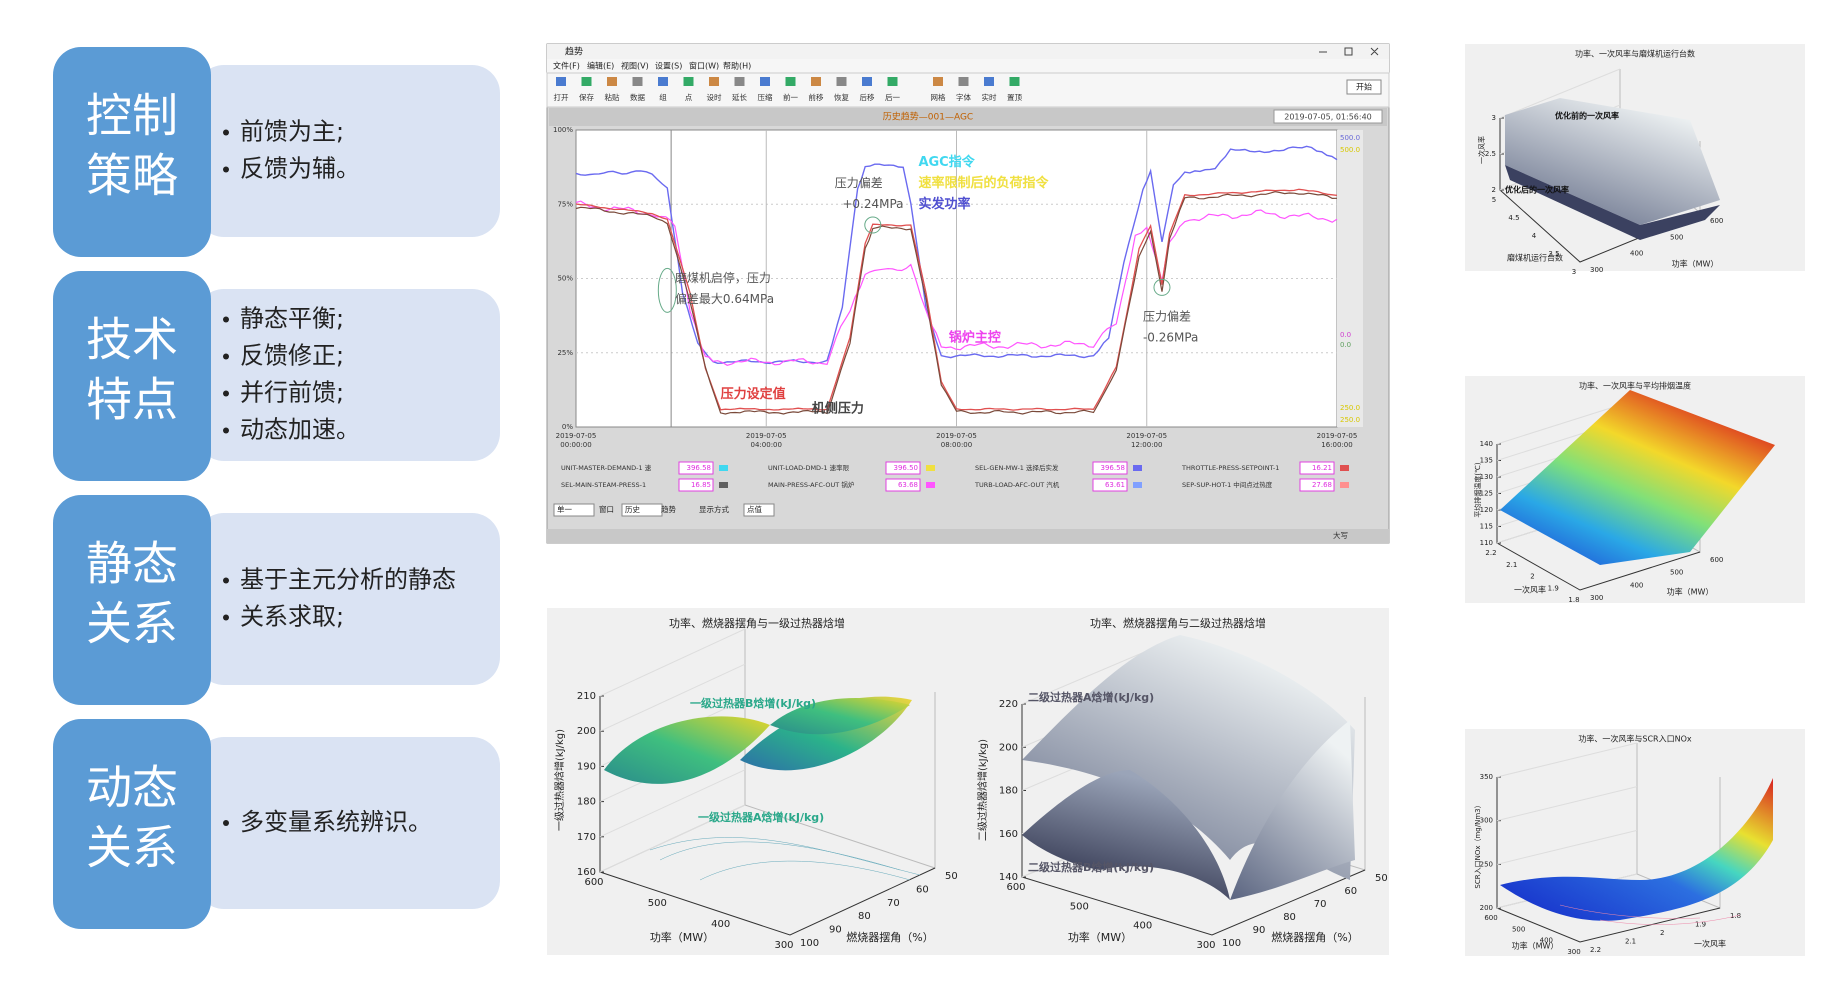 The height and width of the screenshot is (1006, 1848). I want to click on tag-name: SEP-SUP-HOT-1 中间点过热度, so click(1227, 484).